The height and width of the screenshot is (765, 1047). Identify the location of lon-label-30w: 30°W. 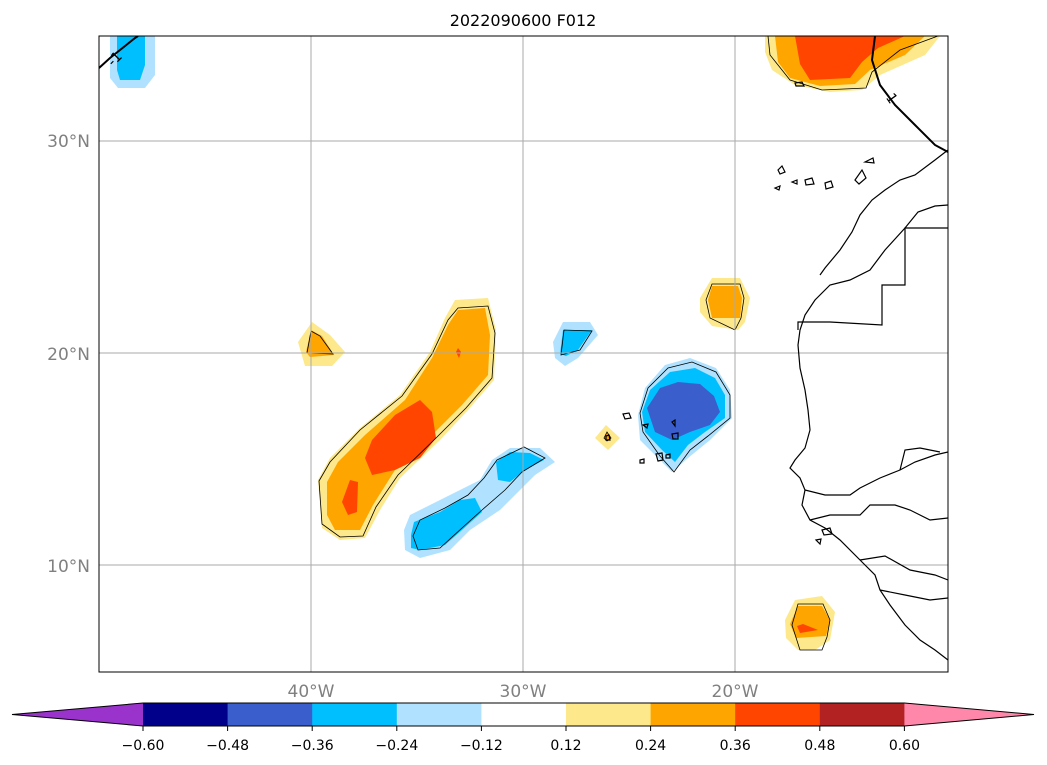
(523, 692).